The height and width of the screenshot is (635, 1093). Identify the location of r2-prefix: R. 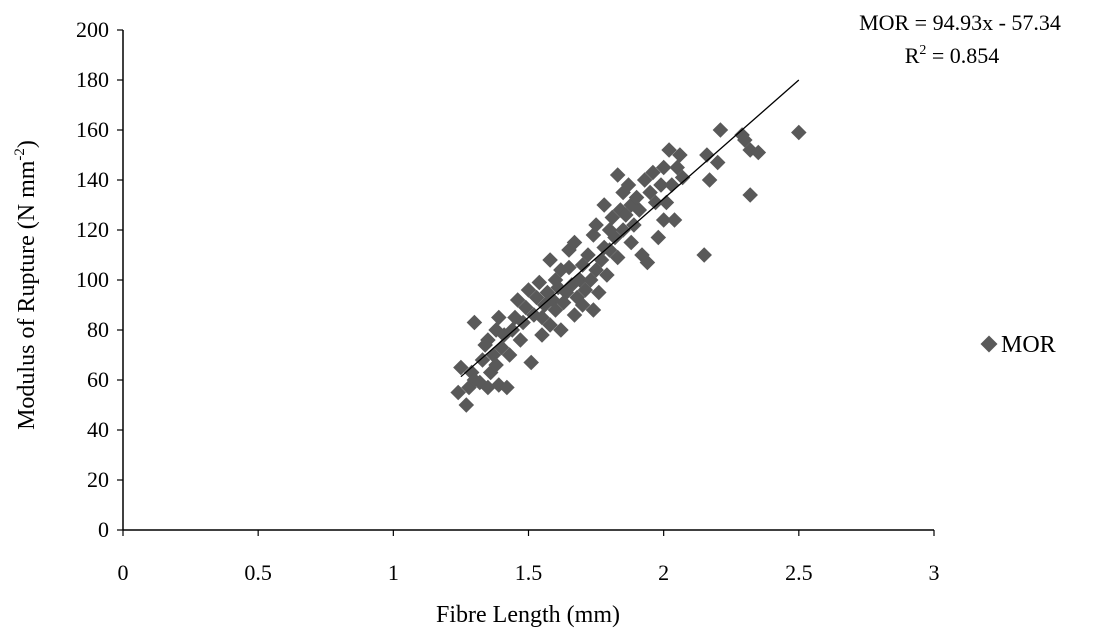
(912, 55).